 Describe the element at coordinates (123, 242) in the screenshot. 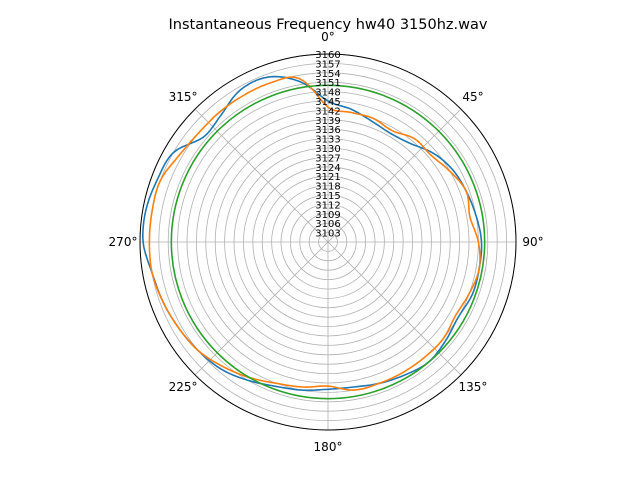

I see `angle-tick-label: 270°` at that location.